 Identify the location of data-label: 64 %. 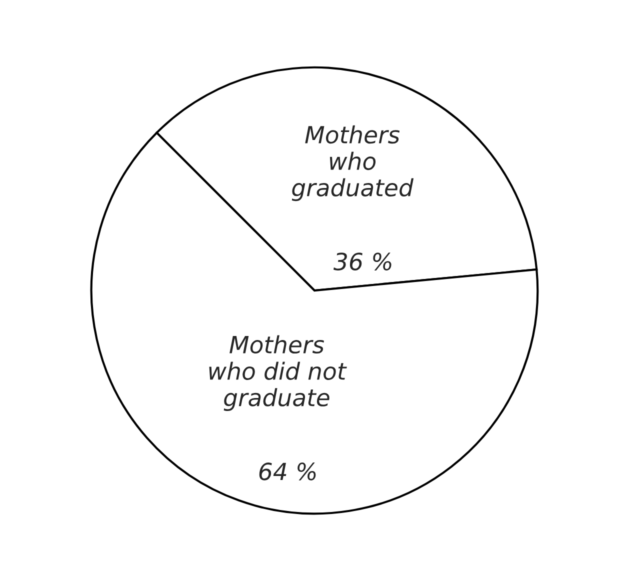
(287, 471).